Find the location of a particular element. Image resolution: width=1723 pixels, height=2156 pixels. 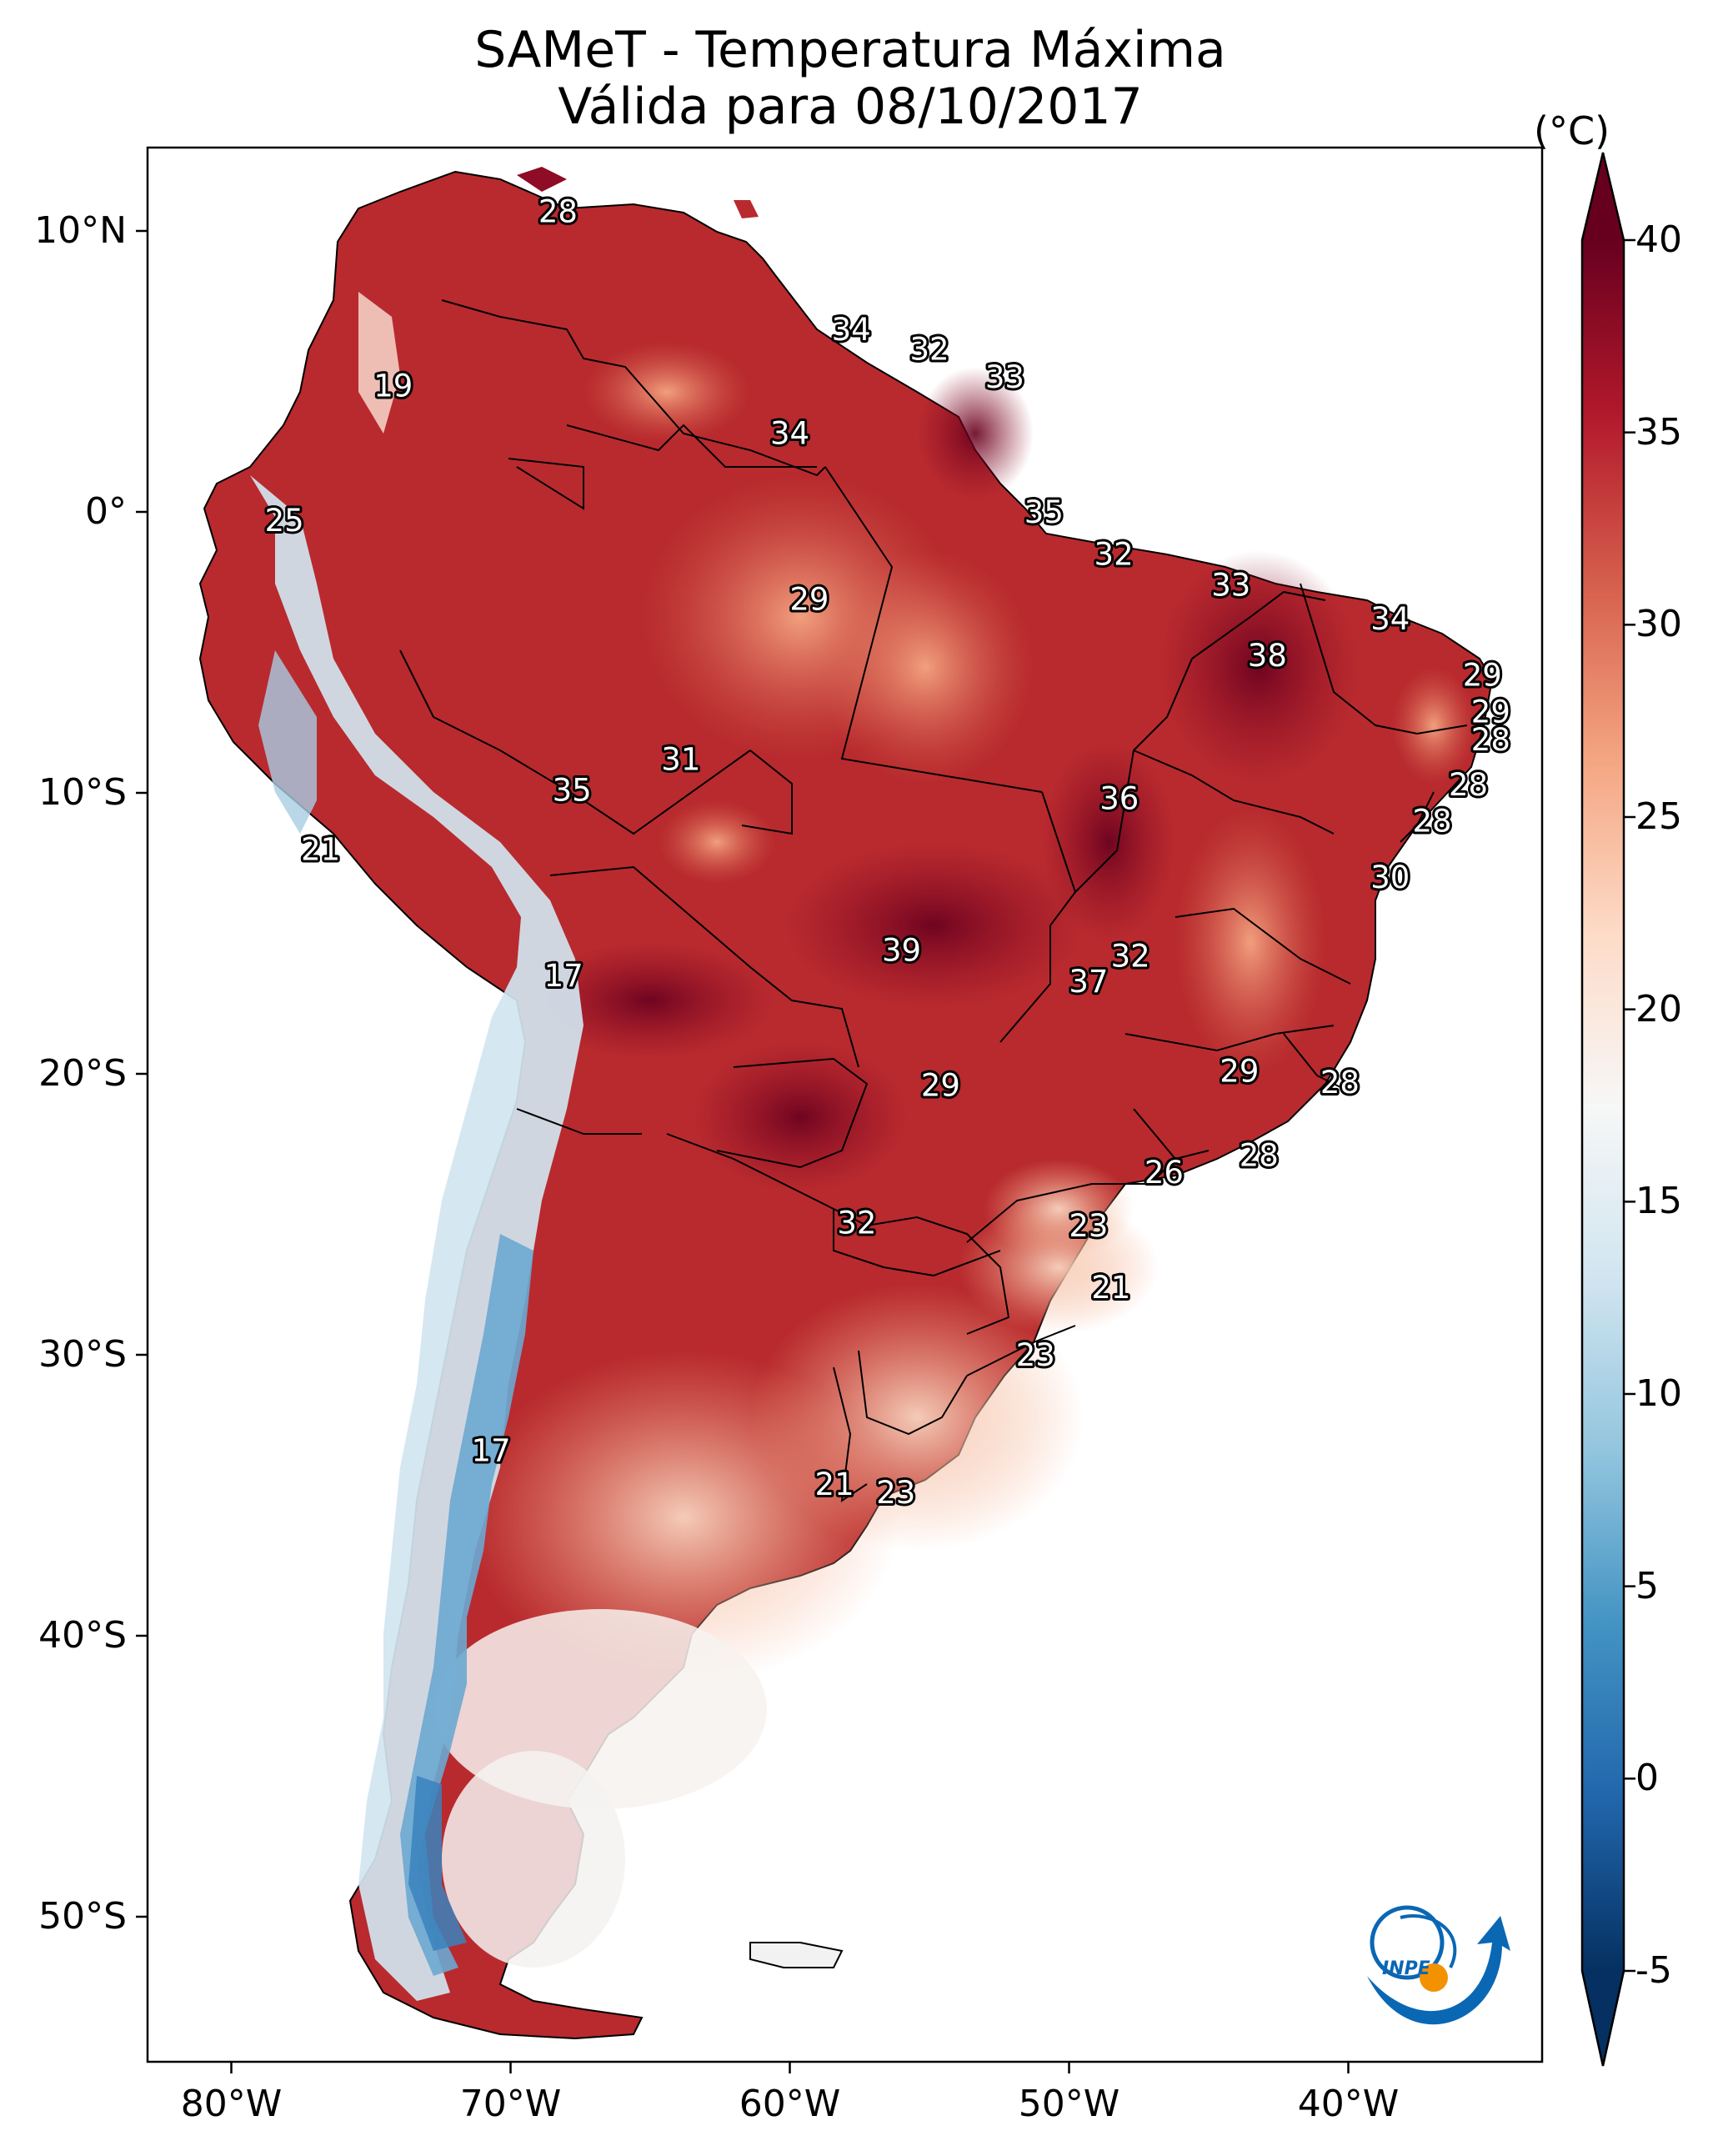

inpe-logo: INPE is located at coordinates (1438, 1965).